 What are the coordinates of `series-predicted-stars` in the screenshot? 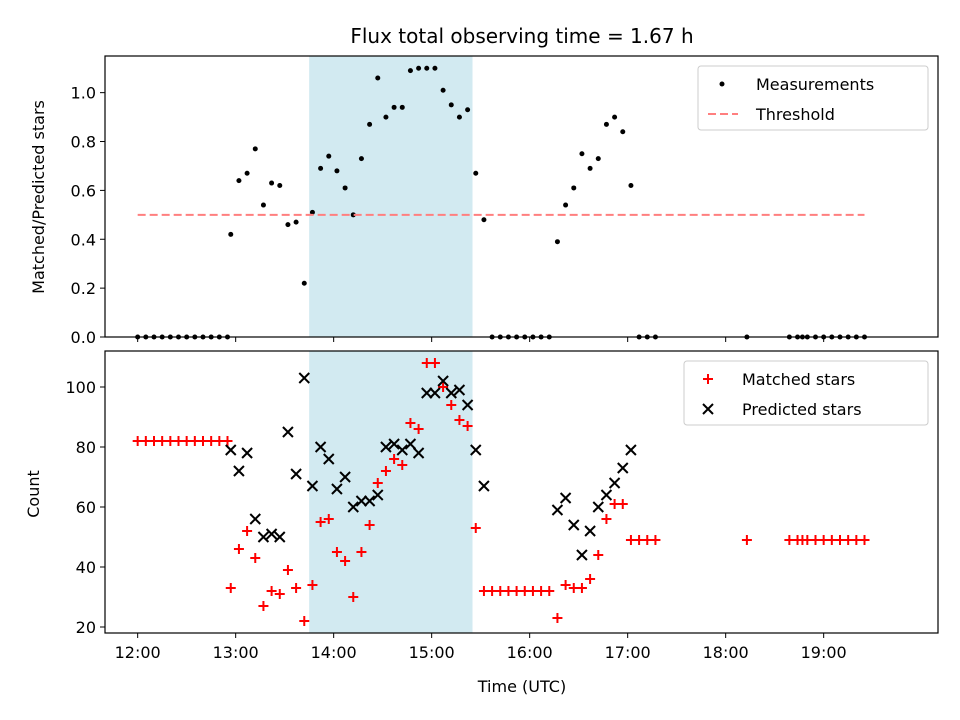 It's located at (431, 466).